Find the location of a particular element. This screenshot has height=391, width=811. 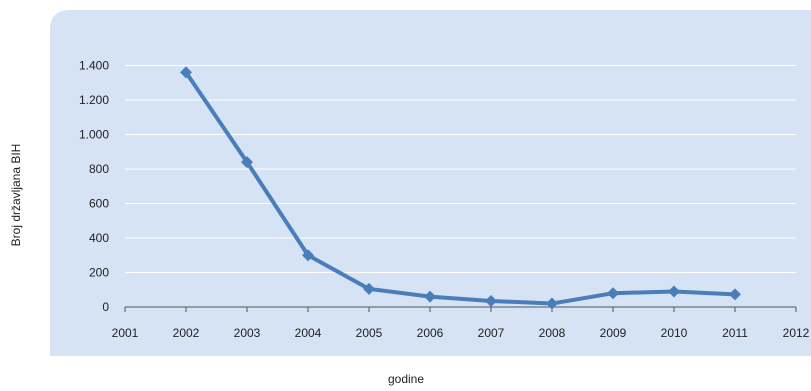

y-tick-label: 1.400 is located at coordinates (94, 66).